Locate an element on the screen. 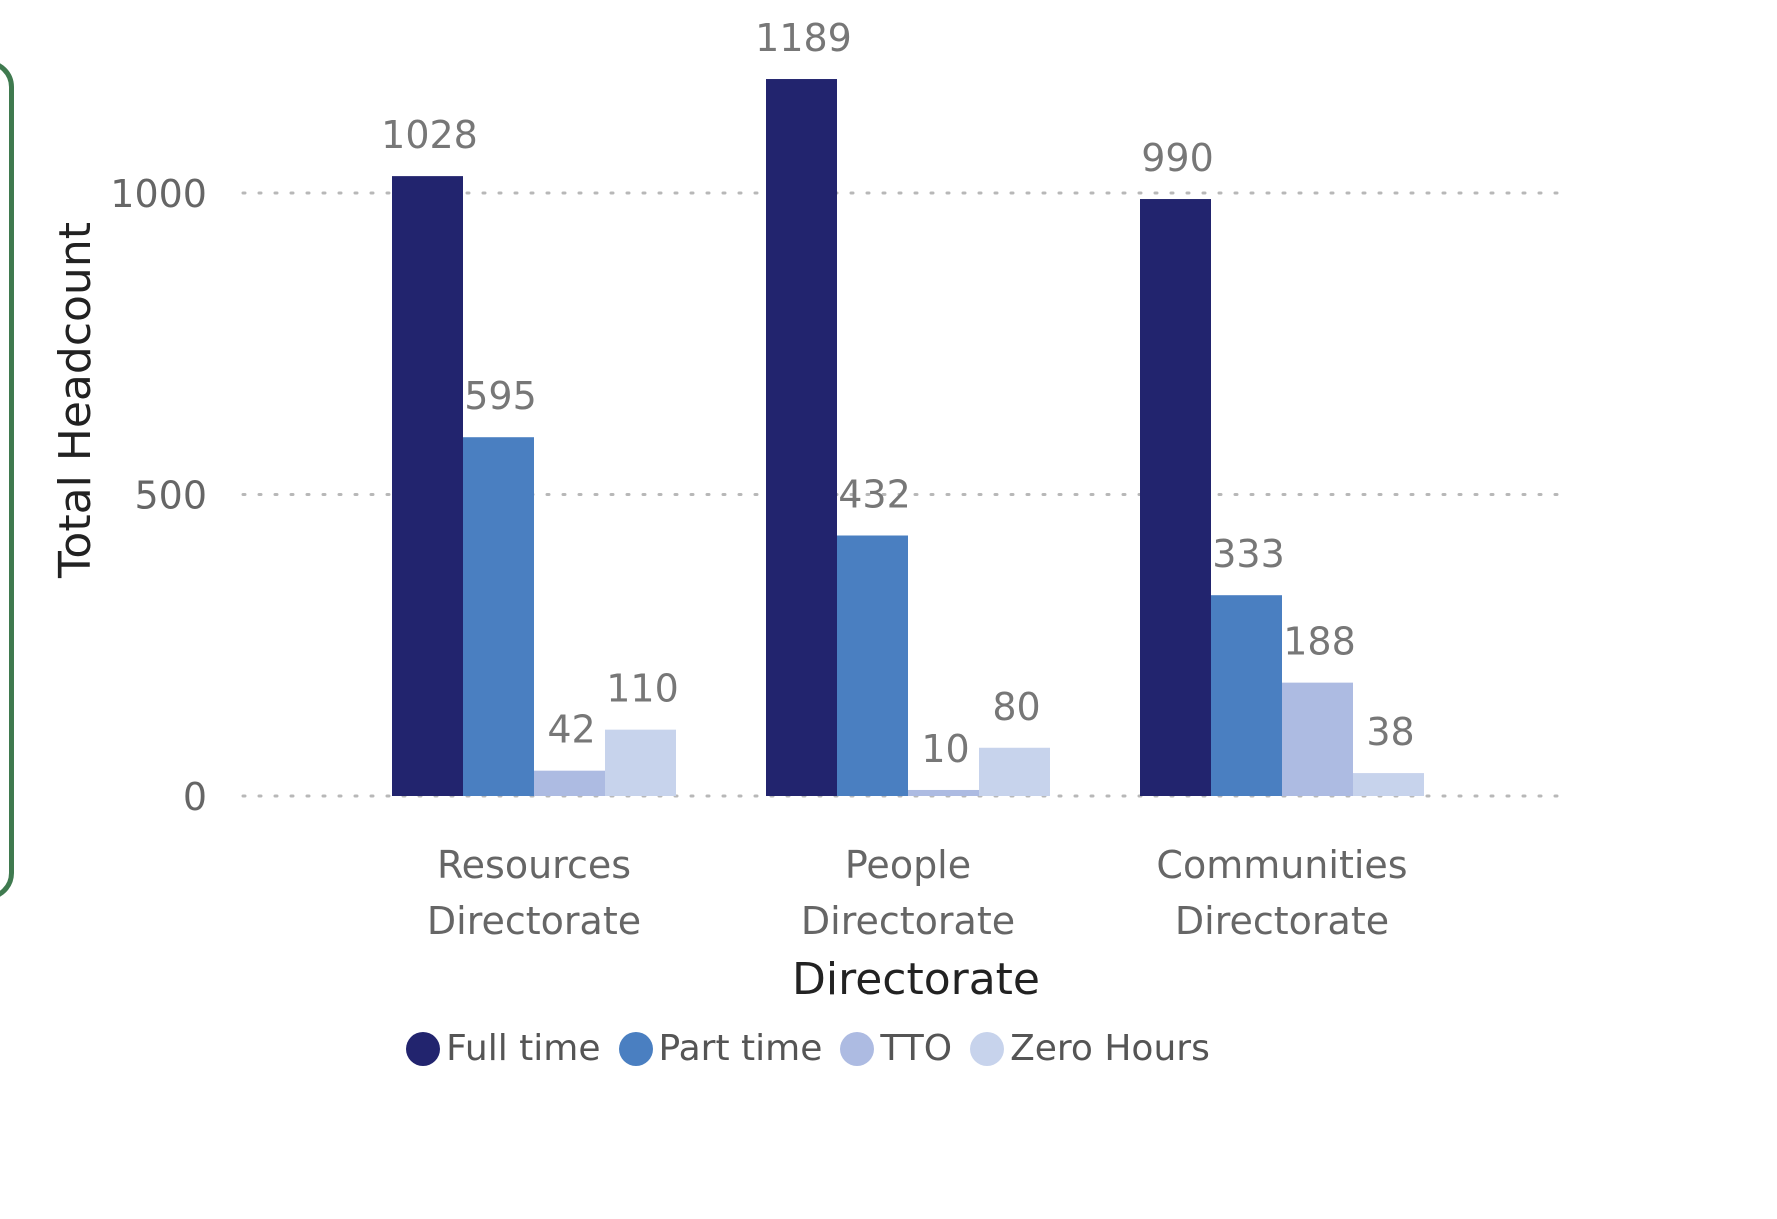 This screenshot has width=1777, height=1219. y-tick-label: 0 is located at coordinates (195, 797).